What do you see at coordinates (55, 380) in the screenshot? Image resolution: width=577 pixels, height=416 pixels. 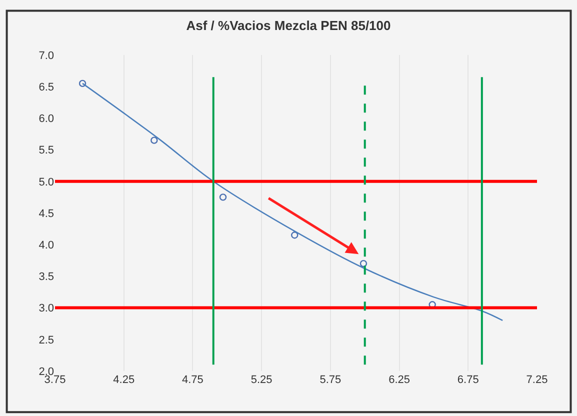 I see `x-tick-label: 3.75` at bounding box center [55, 380].